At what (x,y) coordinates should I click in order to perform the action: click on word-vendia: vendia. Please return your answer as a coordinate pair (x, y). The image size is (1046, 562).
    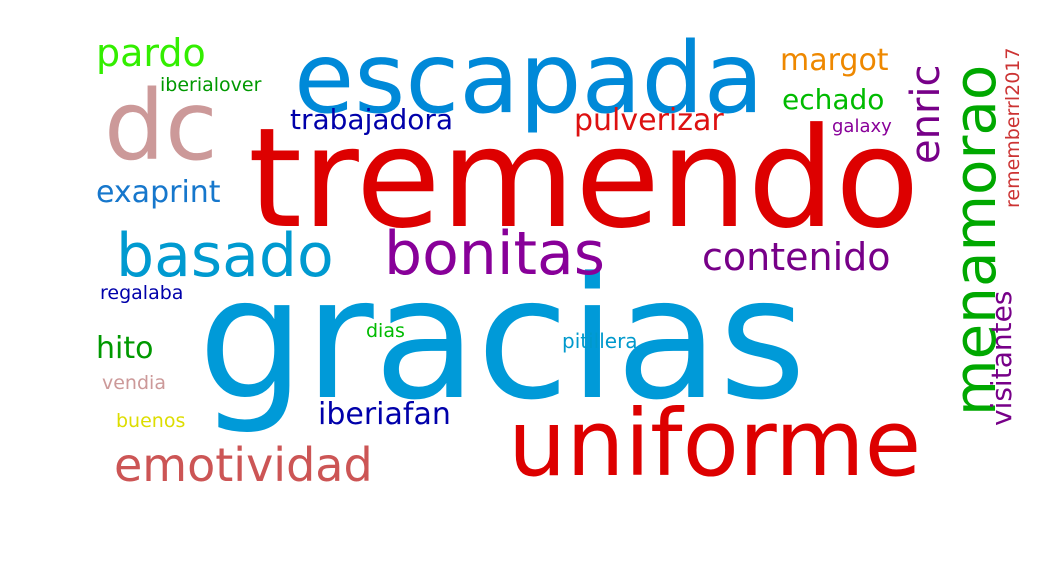
    Looking at the image, I should click on (134, 383).